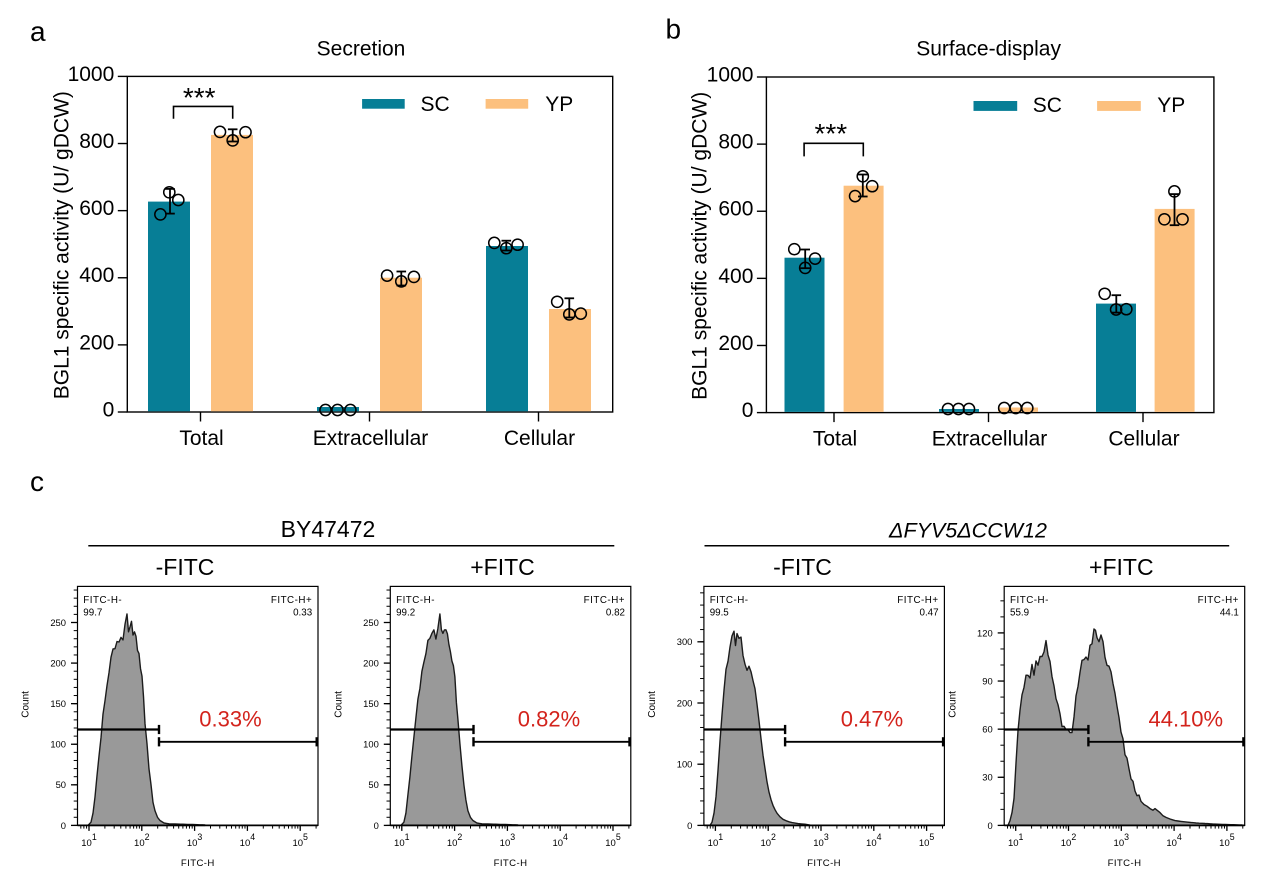 The height and width of the screenshot is (886, 1269). Describe the element at coordinates (405, 613) in the screenshot. I see `svg-text: 99.2` at that location.